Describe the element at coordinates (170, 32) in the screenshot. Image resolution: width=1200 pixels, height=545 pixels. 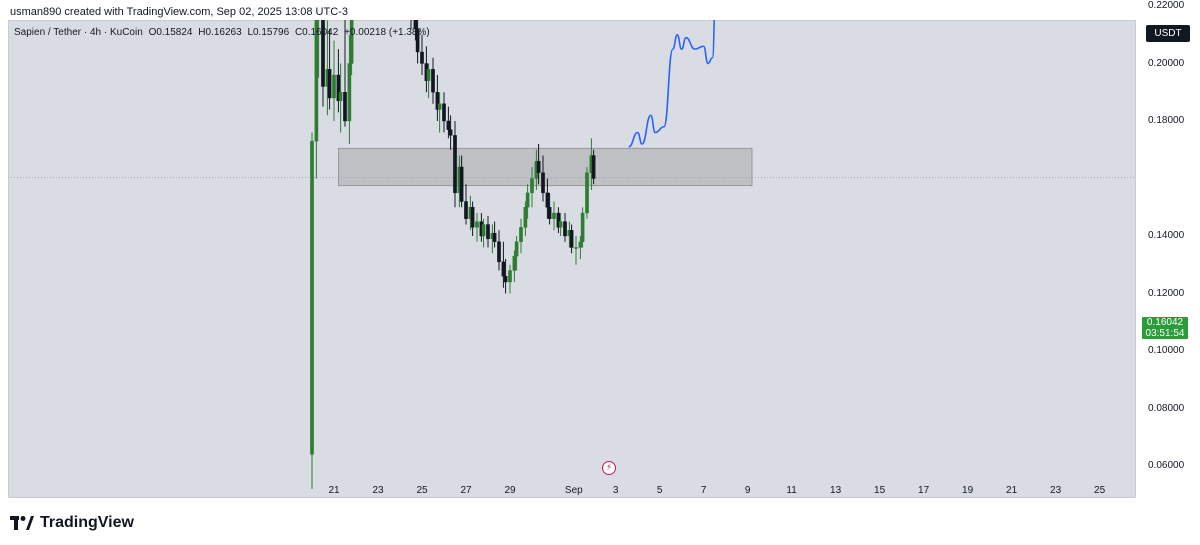
I see `legend-open: O0.15824` at that location.